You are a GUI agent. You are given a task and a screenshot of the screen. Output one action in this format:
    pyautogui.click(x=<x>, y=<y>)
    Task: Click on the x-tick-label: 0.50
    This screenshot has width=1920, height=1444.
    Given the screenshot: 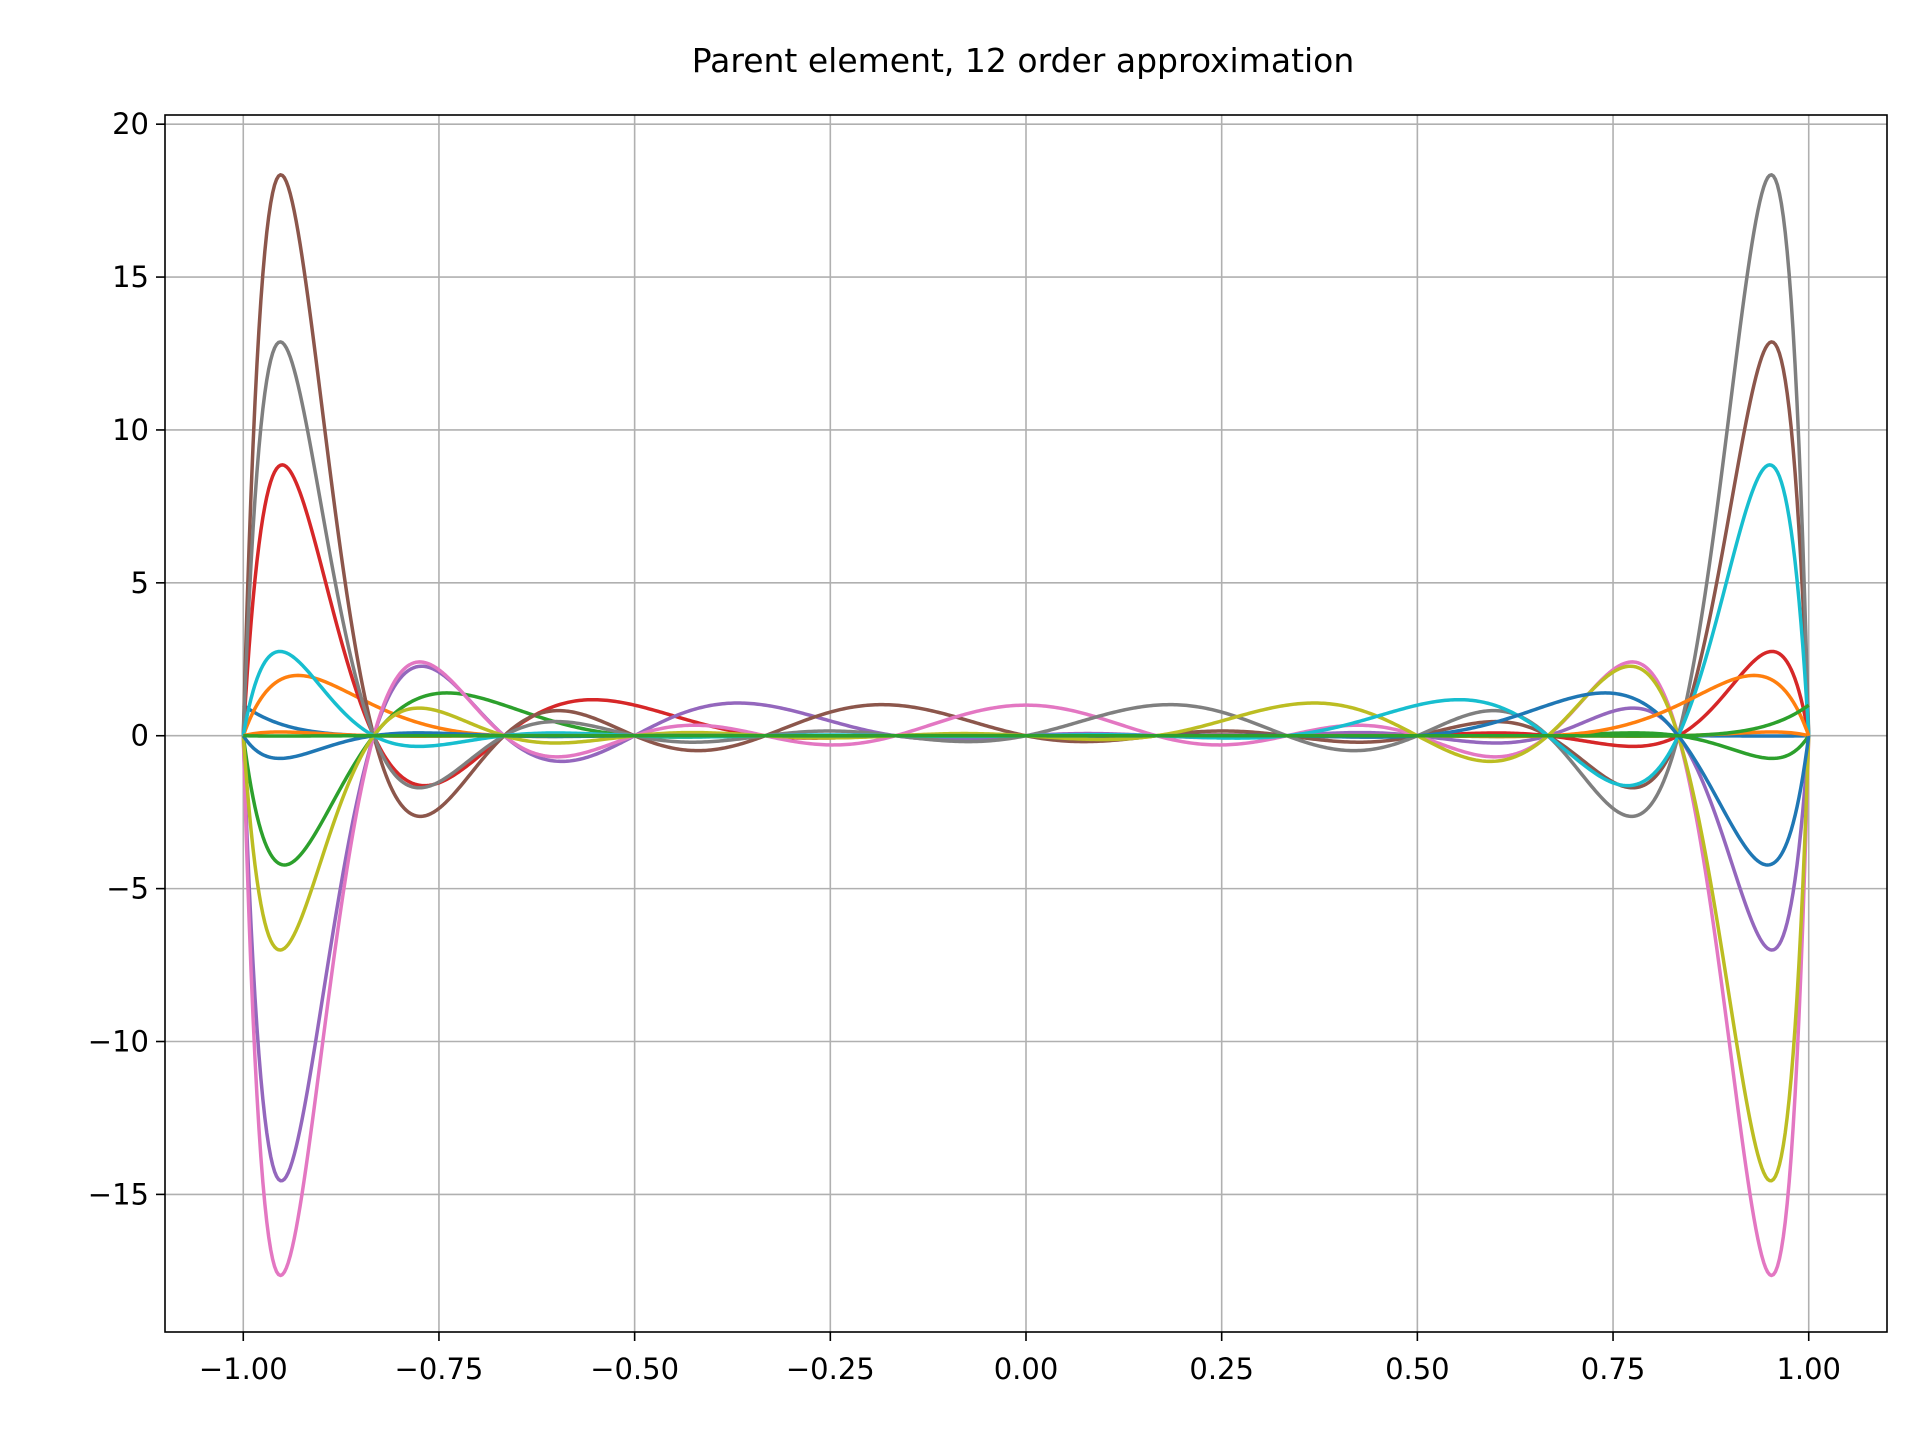 What is the action you would take?
    pyautogui.click(x=1417, y=1369)
    